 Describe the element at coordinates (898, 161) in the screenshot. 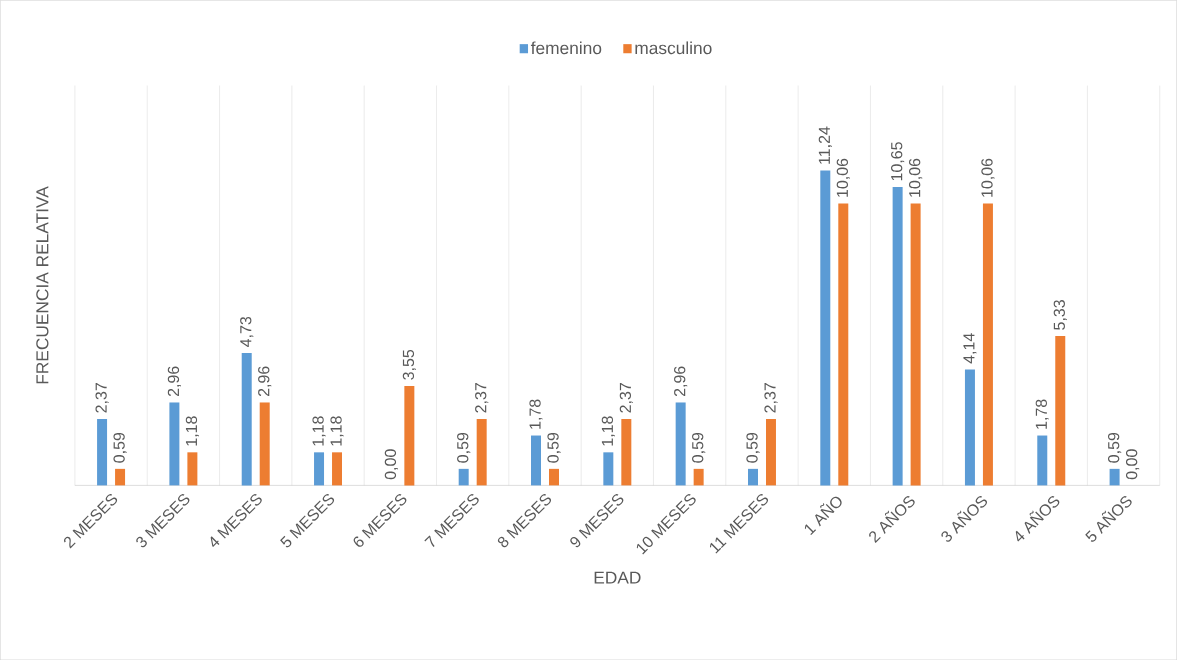

I see `data-label: 10,65` at that location.